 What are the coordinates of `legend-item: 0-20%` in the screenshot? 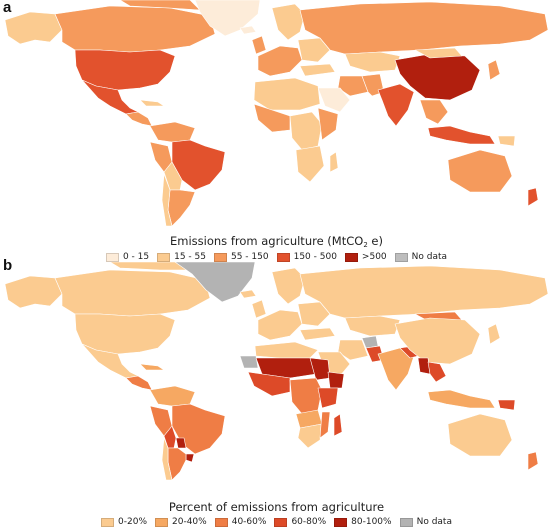 It's located at (124, 522).